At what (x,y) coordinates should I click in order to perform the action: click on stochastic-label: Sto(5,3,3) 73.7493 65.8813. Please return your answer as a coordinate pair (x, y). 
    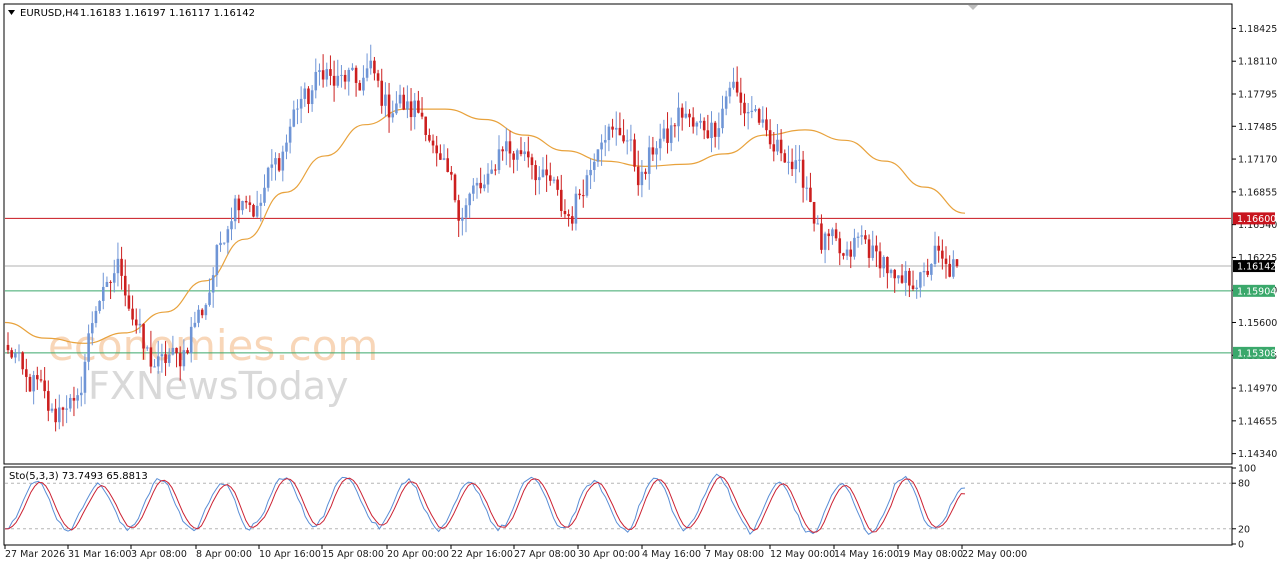
    Looking at the image, I should click on (78, 476).